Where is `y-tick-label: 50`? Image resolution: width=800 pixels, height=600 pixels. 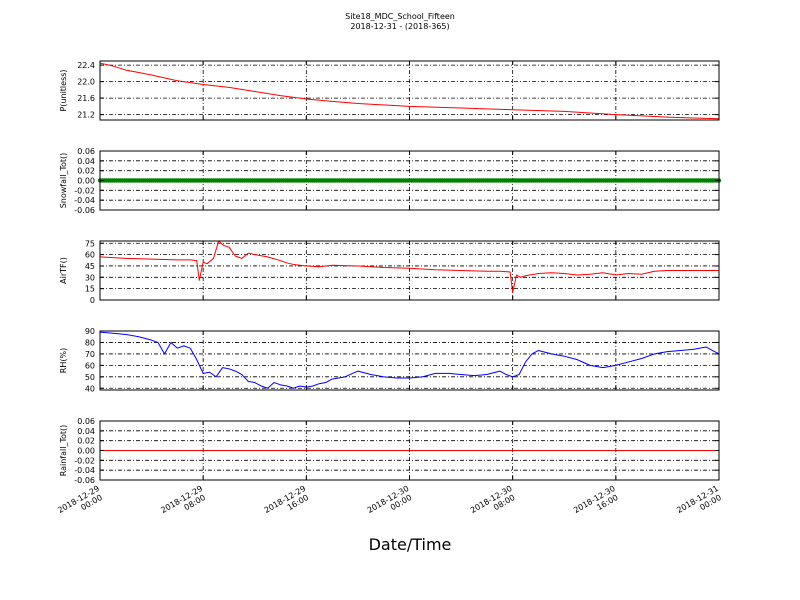 y-tick-label: 50 is located at coordinates (90, 377).